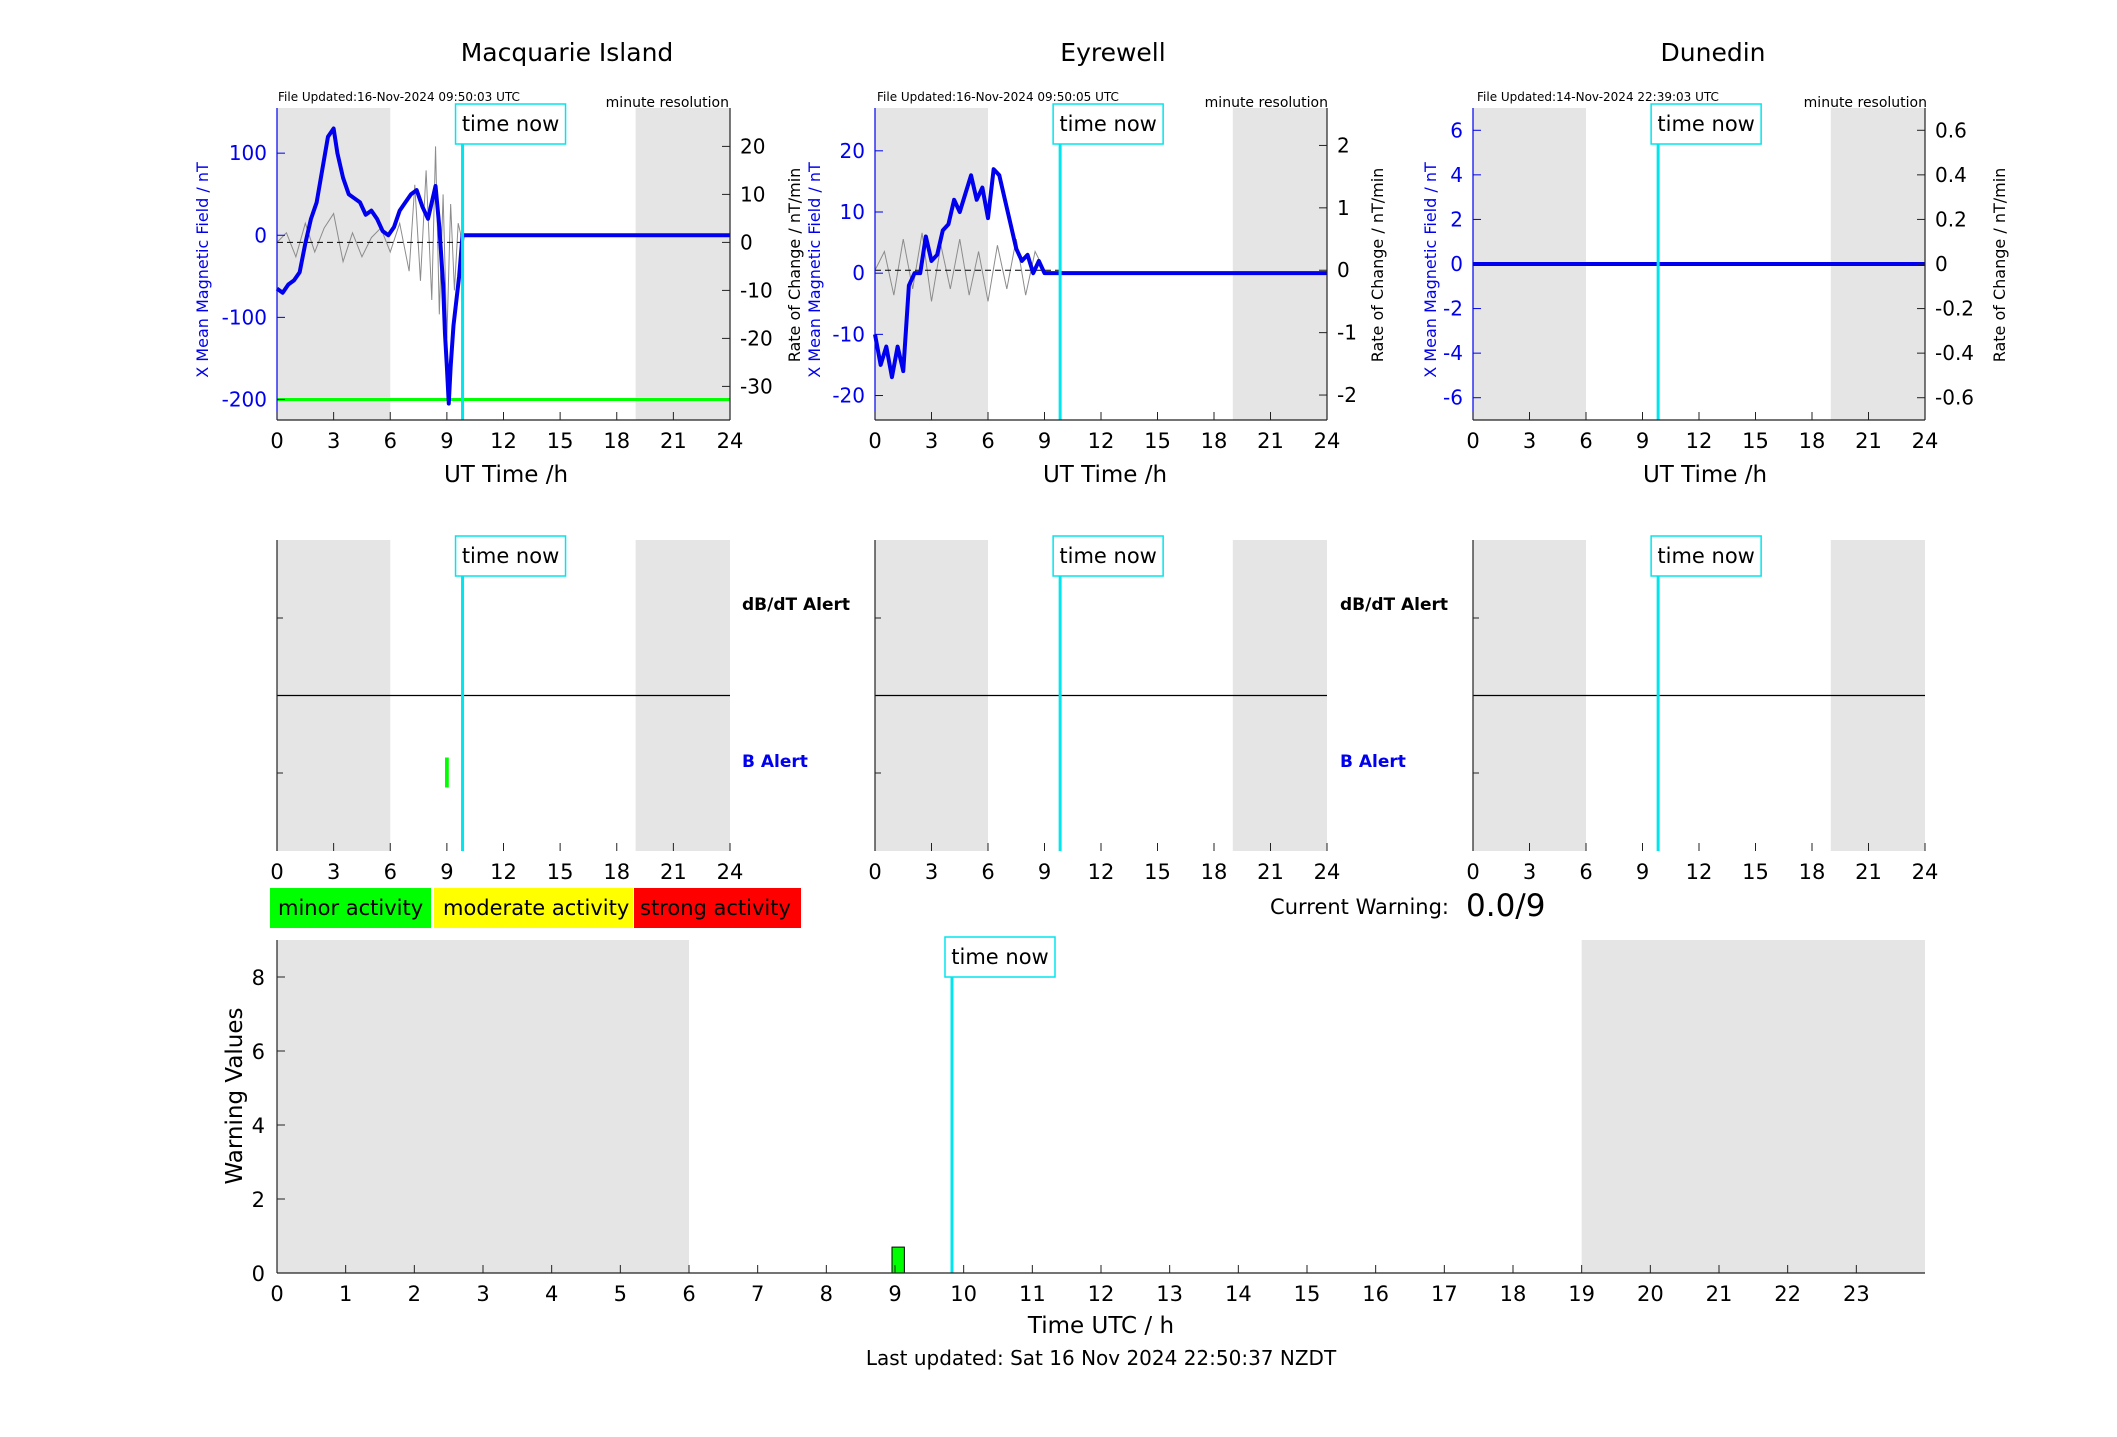 The image size is (2117, 1437). Describe the element at coordinates (1453, 353) in the screenshot. I see `y-tick-label: -4` at that location.